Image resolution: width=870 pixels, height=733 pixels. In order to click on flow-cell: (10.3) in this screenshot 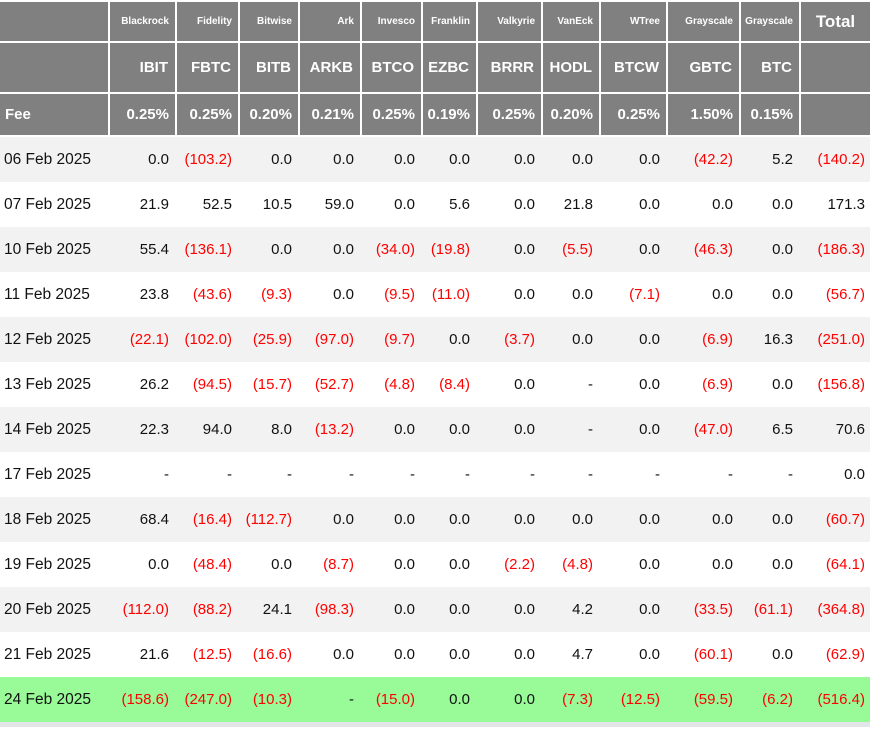, I will do `click(272, 699)`.